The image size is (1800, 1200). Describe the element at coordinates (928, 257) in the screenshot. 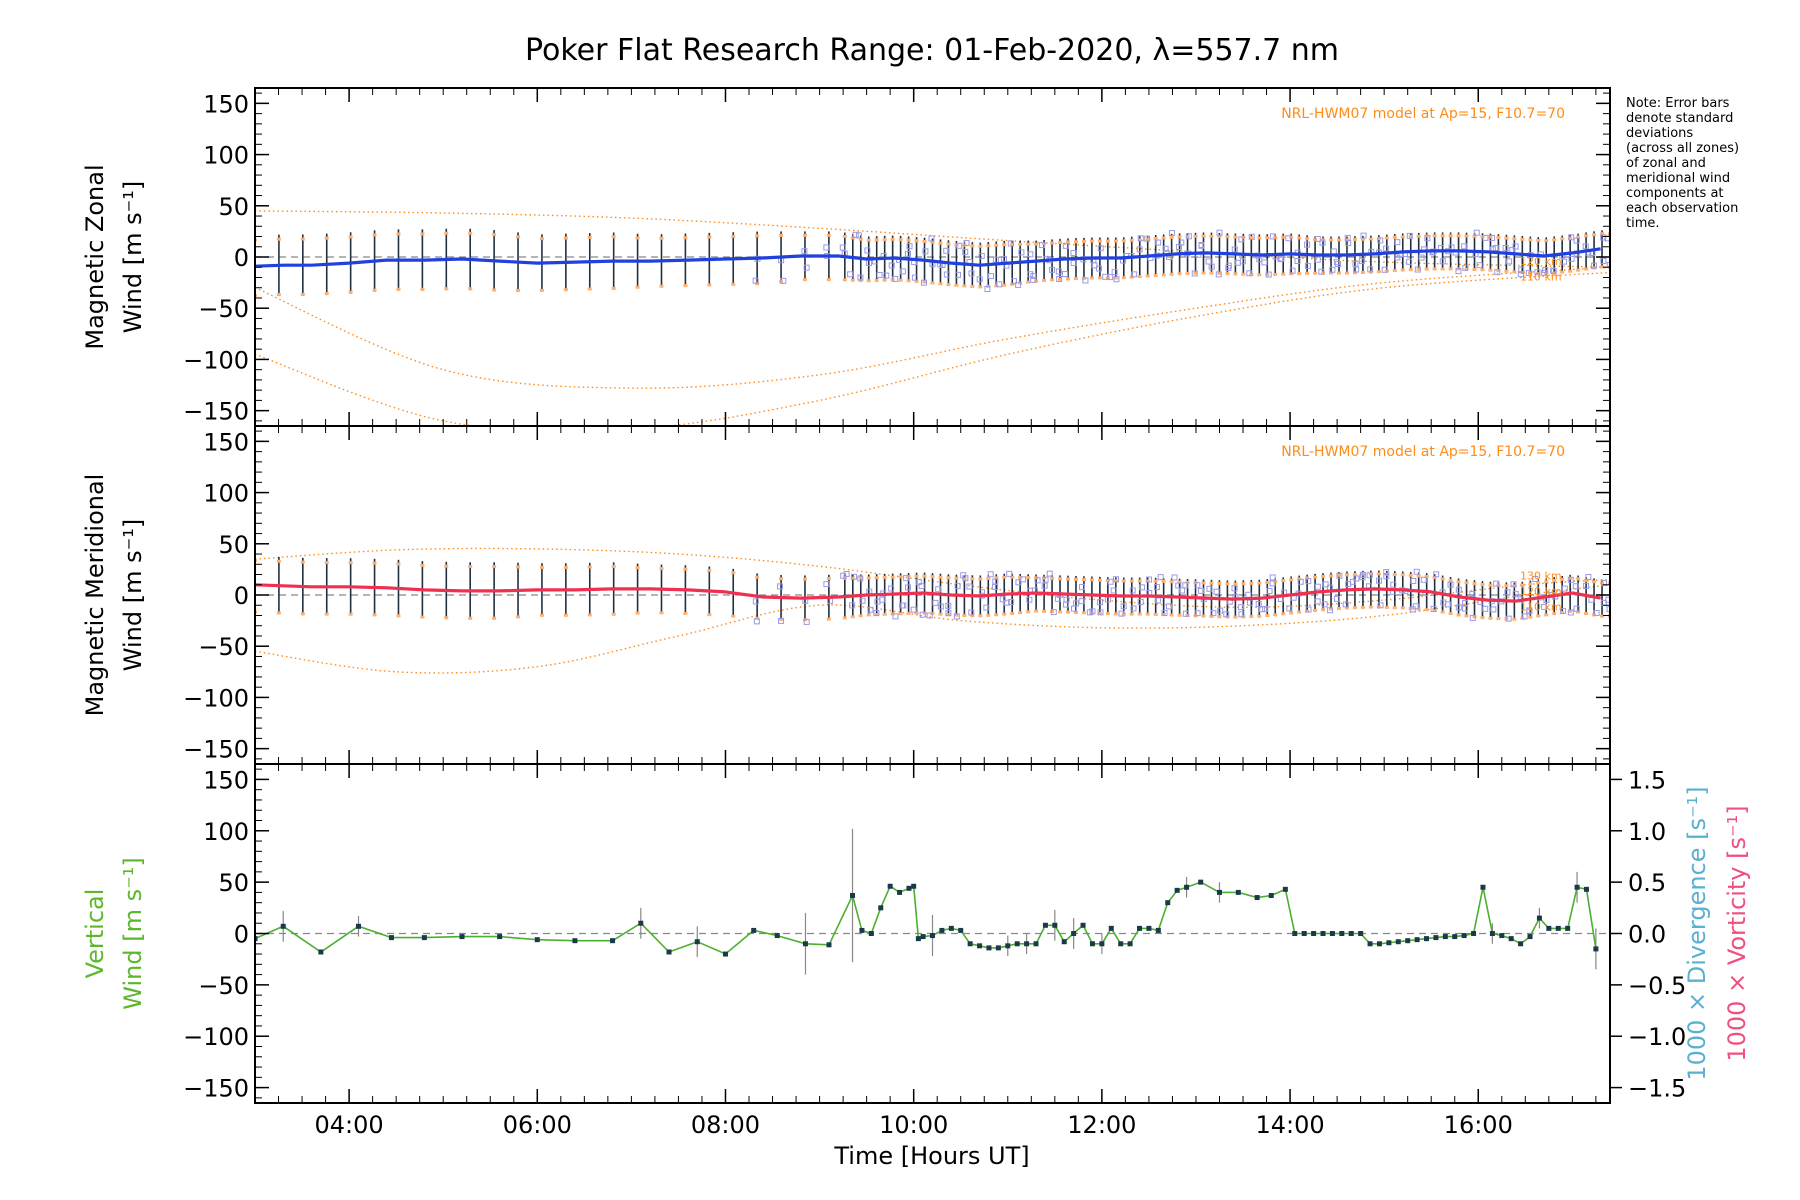

I see `wind-line` at that location.